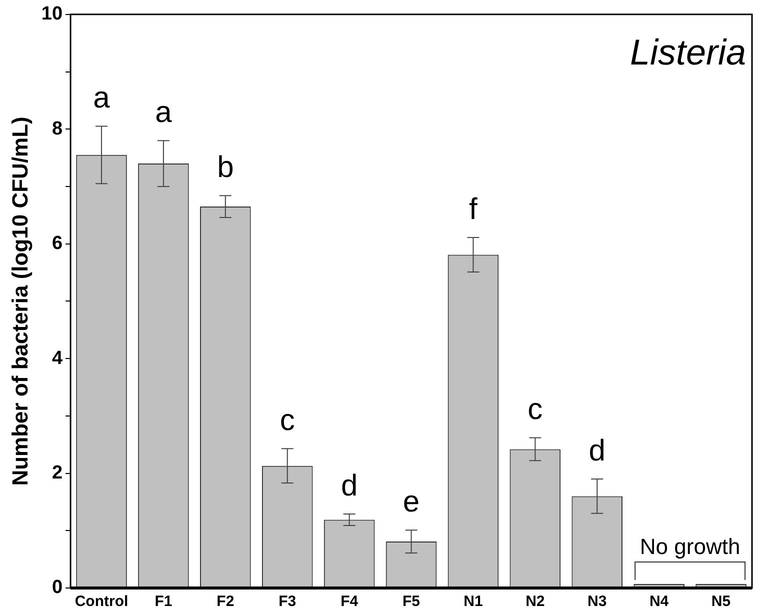 This screenshot has width=760, height=611. Describe the element at coordinates (411, 601) in the screenshot. I see `x-tick-label: F5` at that location.